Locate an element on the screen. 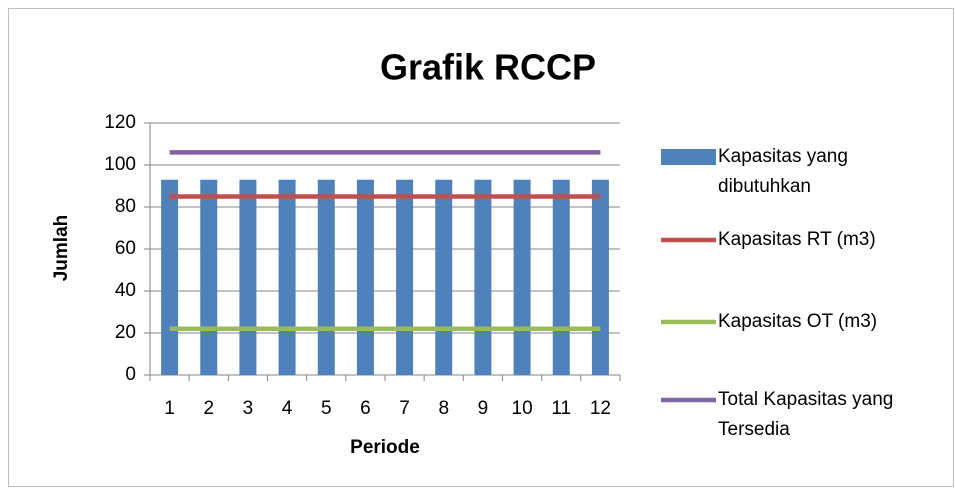  legend-label: Kapasitas OT (m3) is located at coordinates (798, 321).